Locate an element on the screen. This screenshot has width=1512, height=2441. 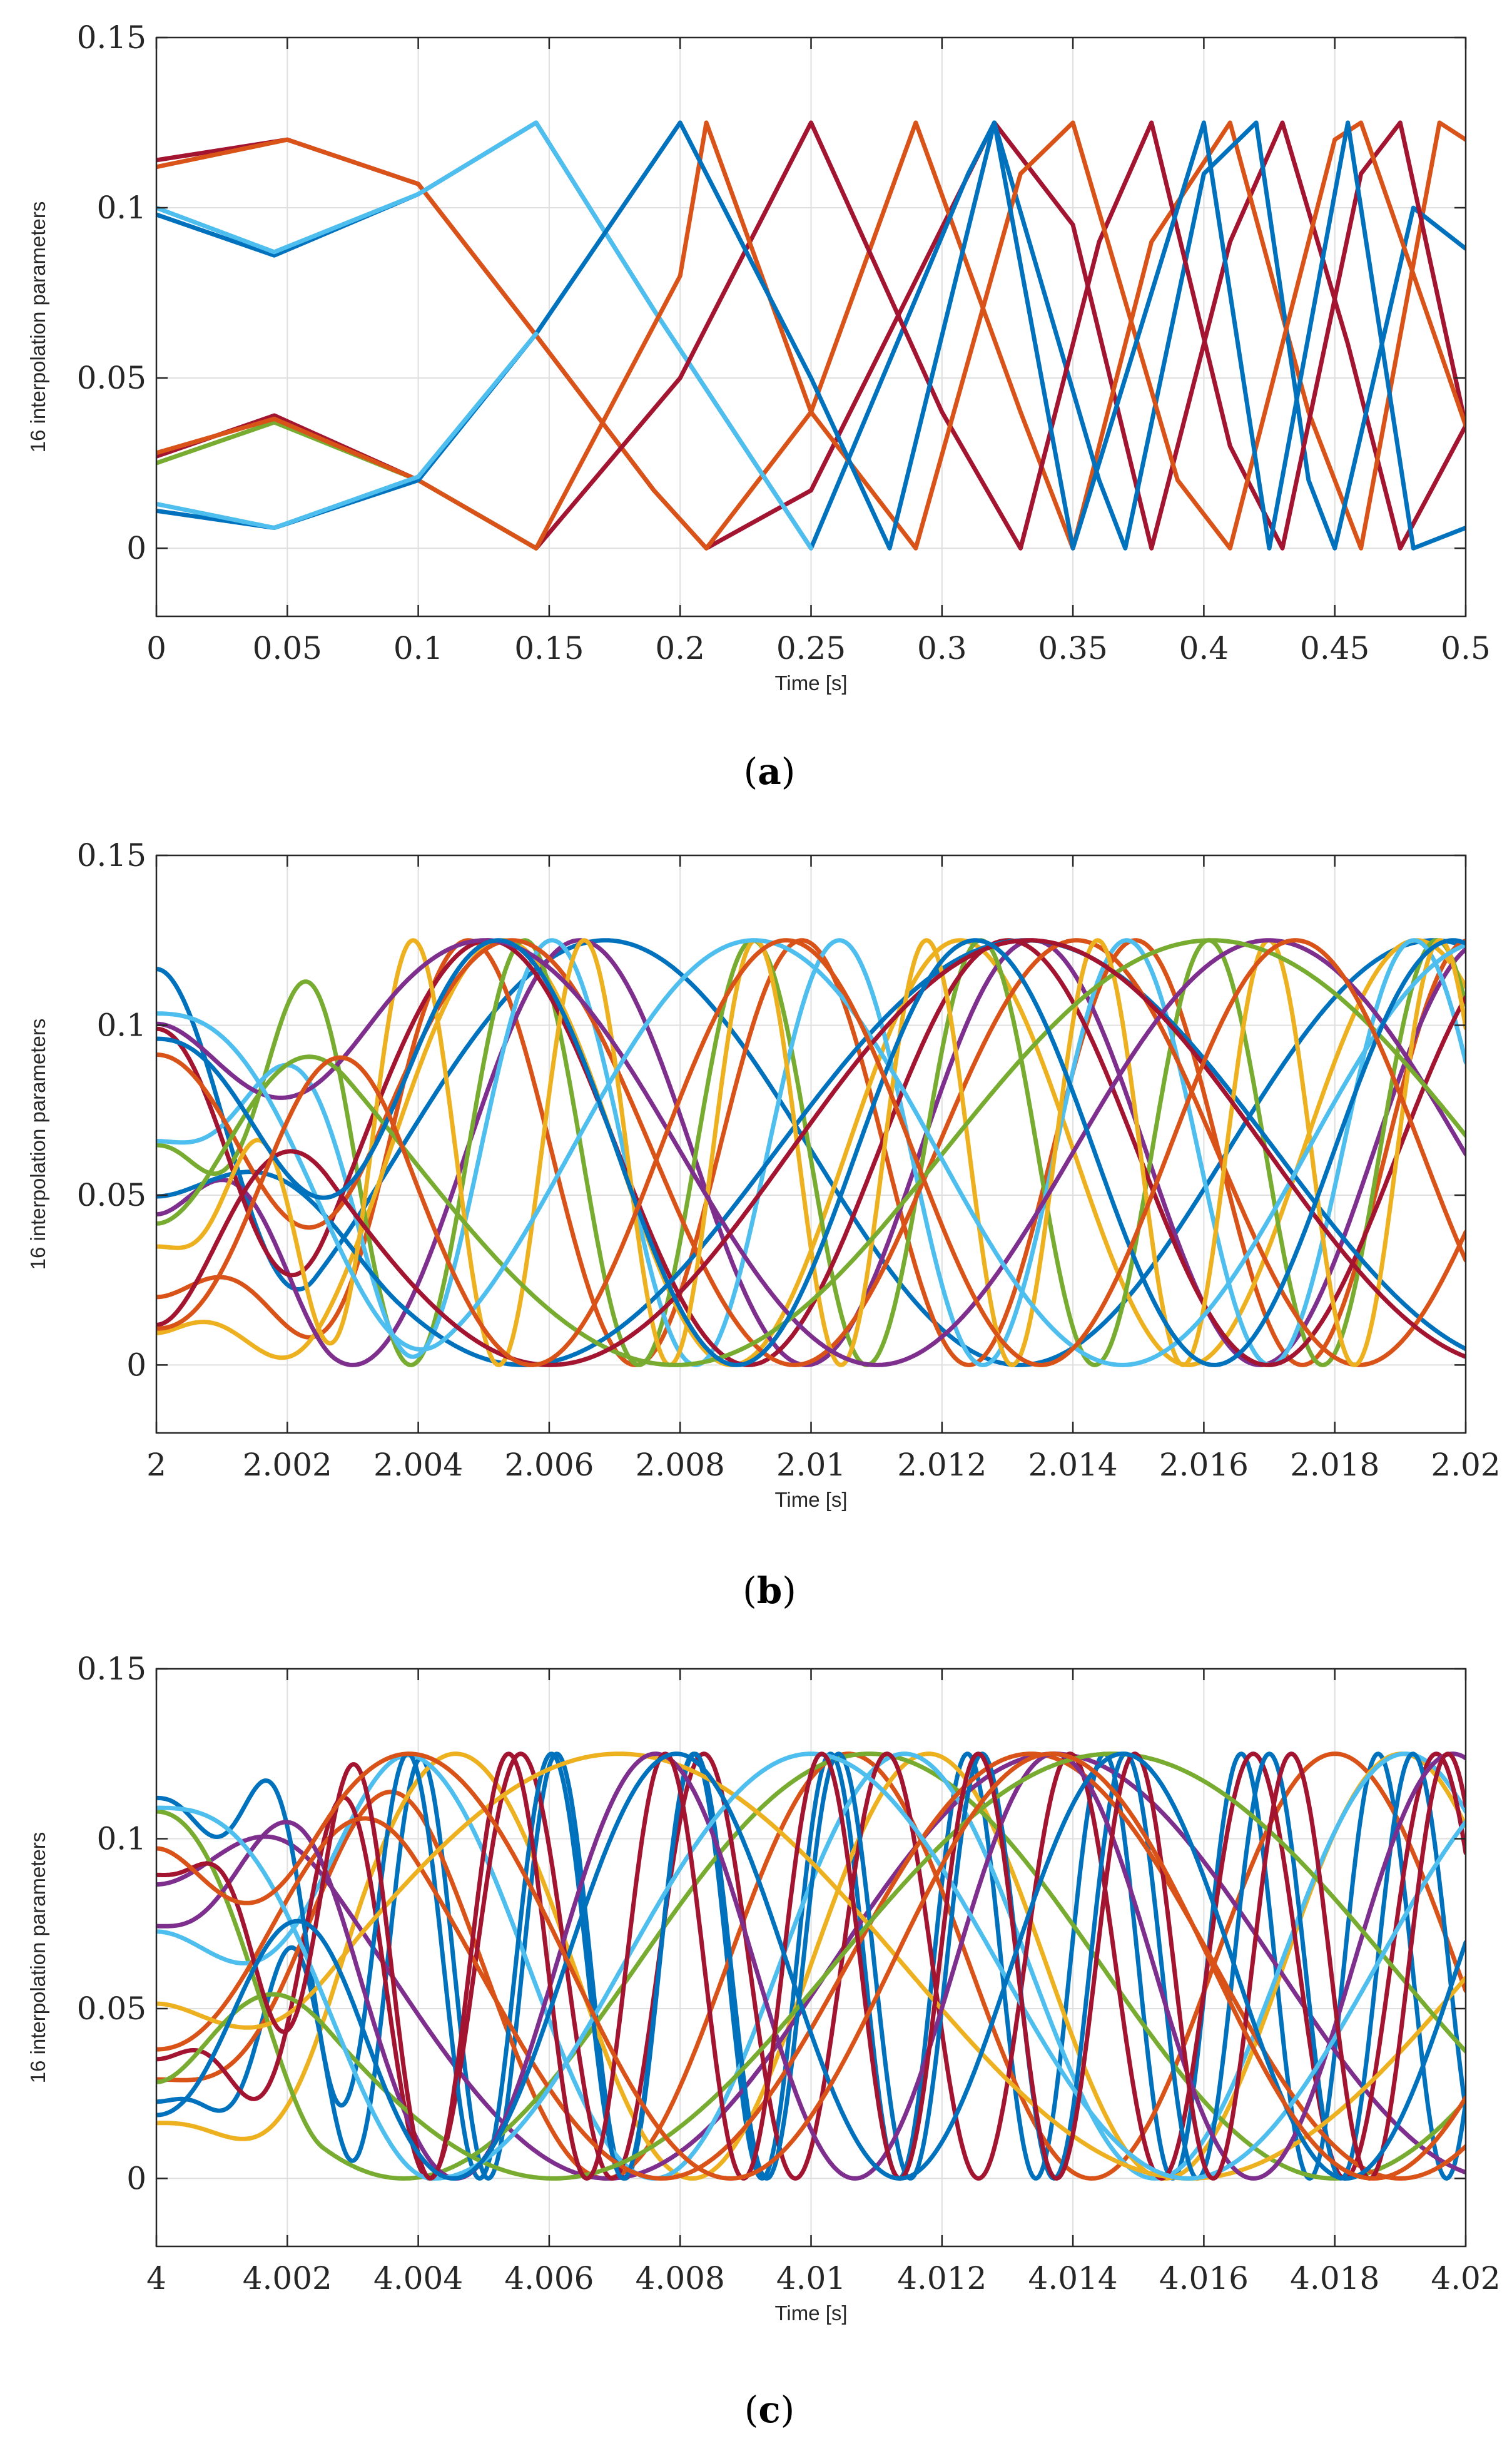
x-tick-label: 2.014 is located at coordinates (1073, 1465).